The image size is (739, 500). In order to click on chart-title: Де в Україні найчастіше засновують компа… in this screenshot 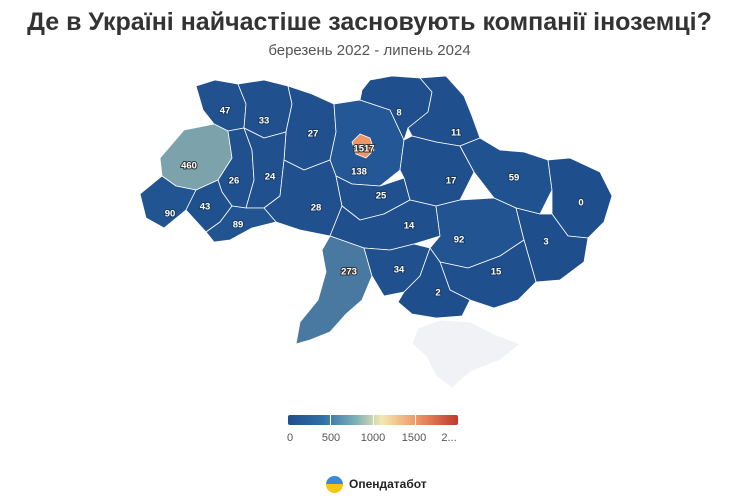, I will do `click(369, 22)`.